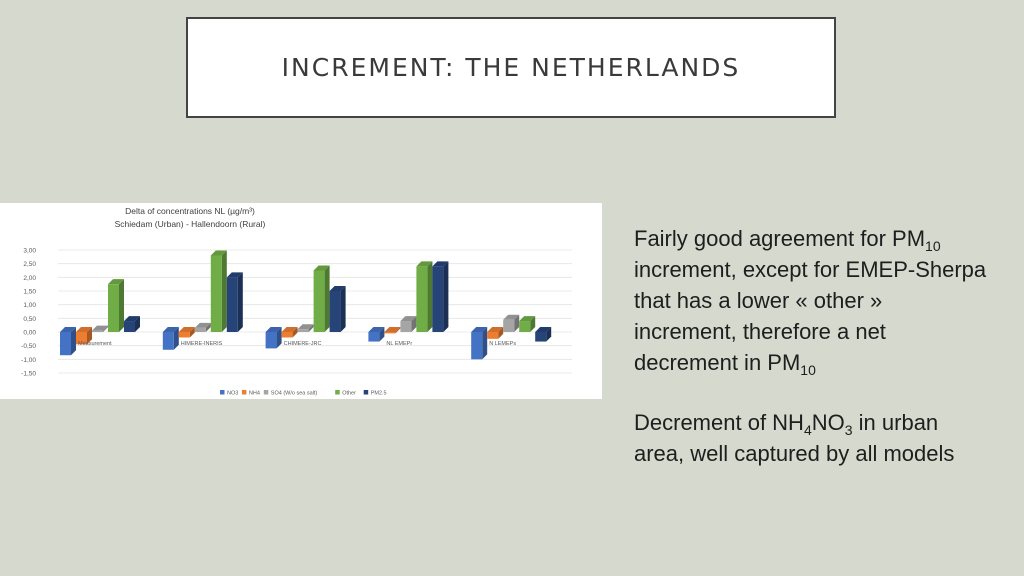 This screenshot has height=576, width=1024. What do you see at coordinates (28, 346) in the screenshot?
I see `y-tick-label: -0,50` at bounding box center [28, 346].